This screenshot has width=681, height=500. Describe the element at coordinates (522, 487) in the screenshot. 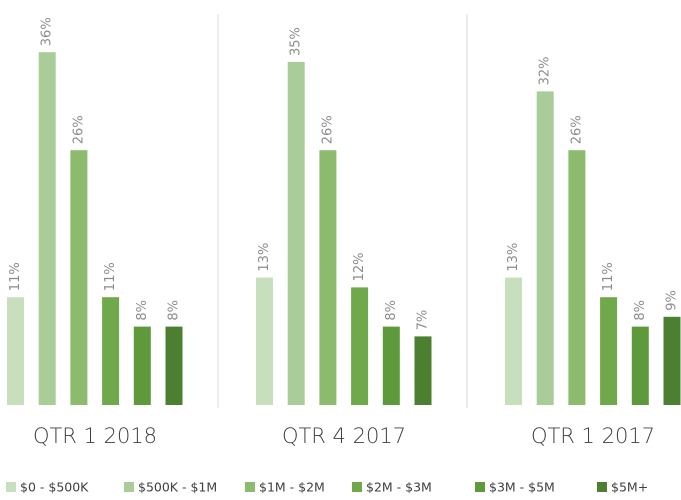

I see `legend-label: $3M - $5M` at that location.